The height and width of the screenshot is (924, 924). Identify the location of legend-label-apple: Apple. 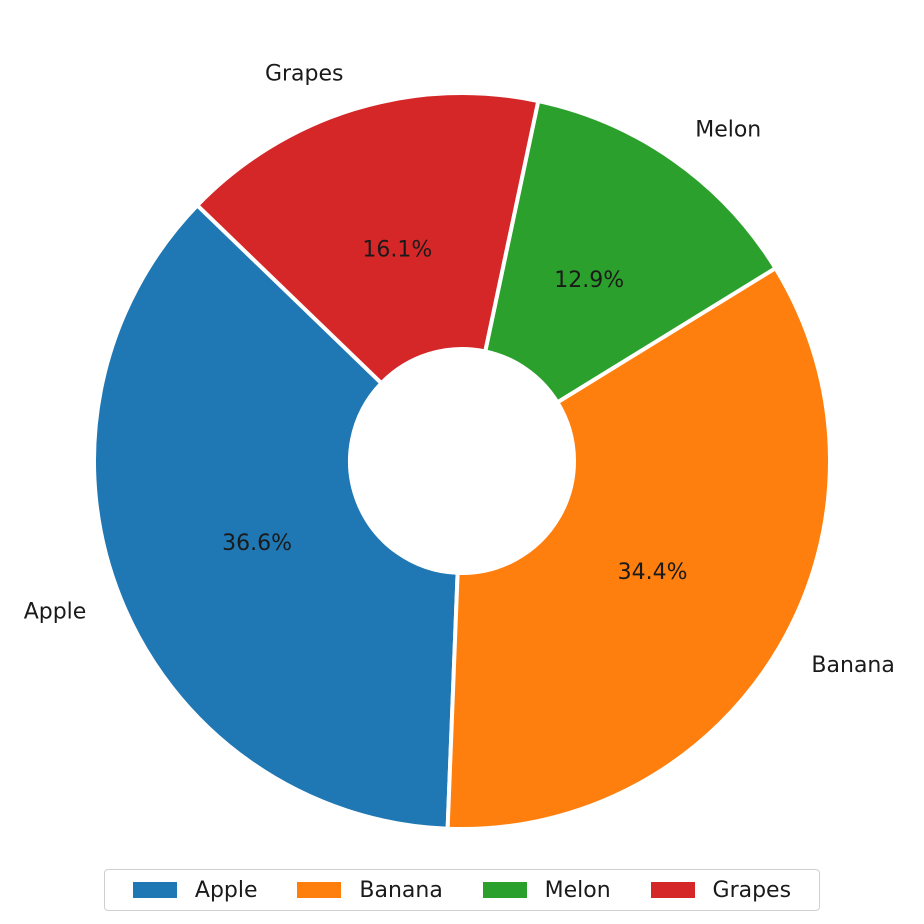
(226, 890).